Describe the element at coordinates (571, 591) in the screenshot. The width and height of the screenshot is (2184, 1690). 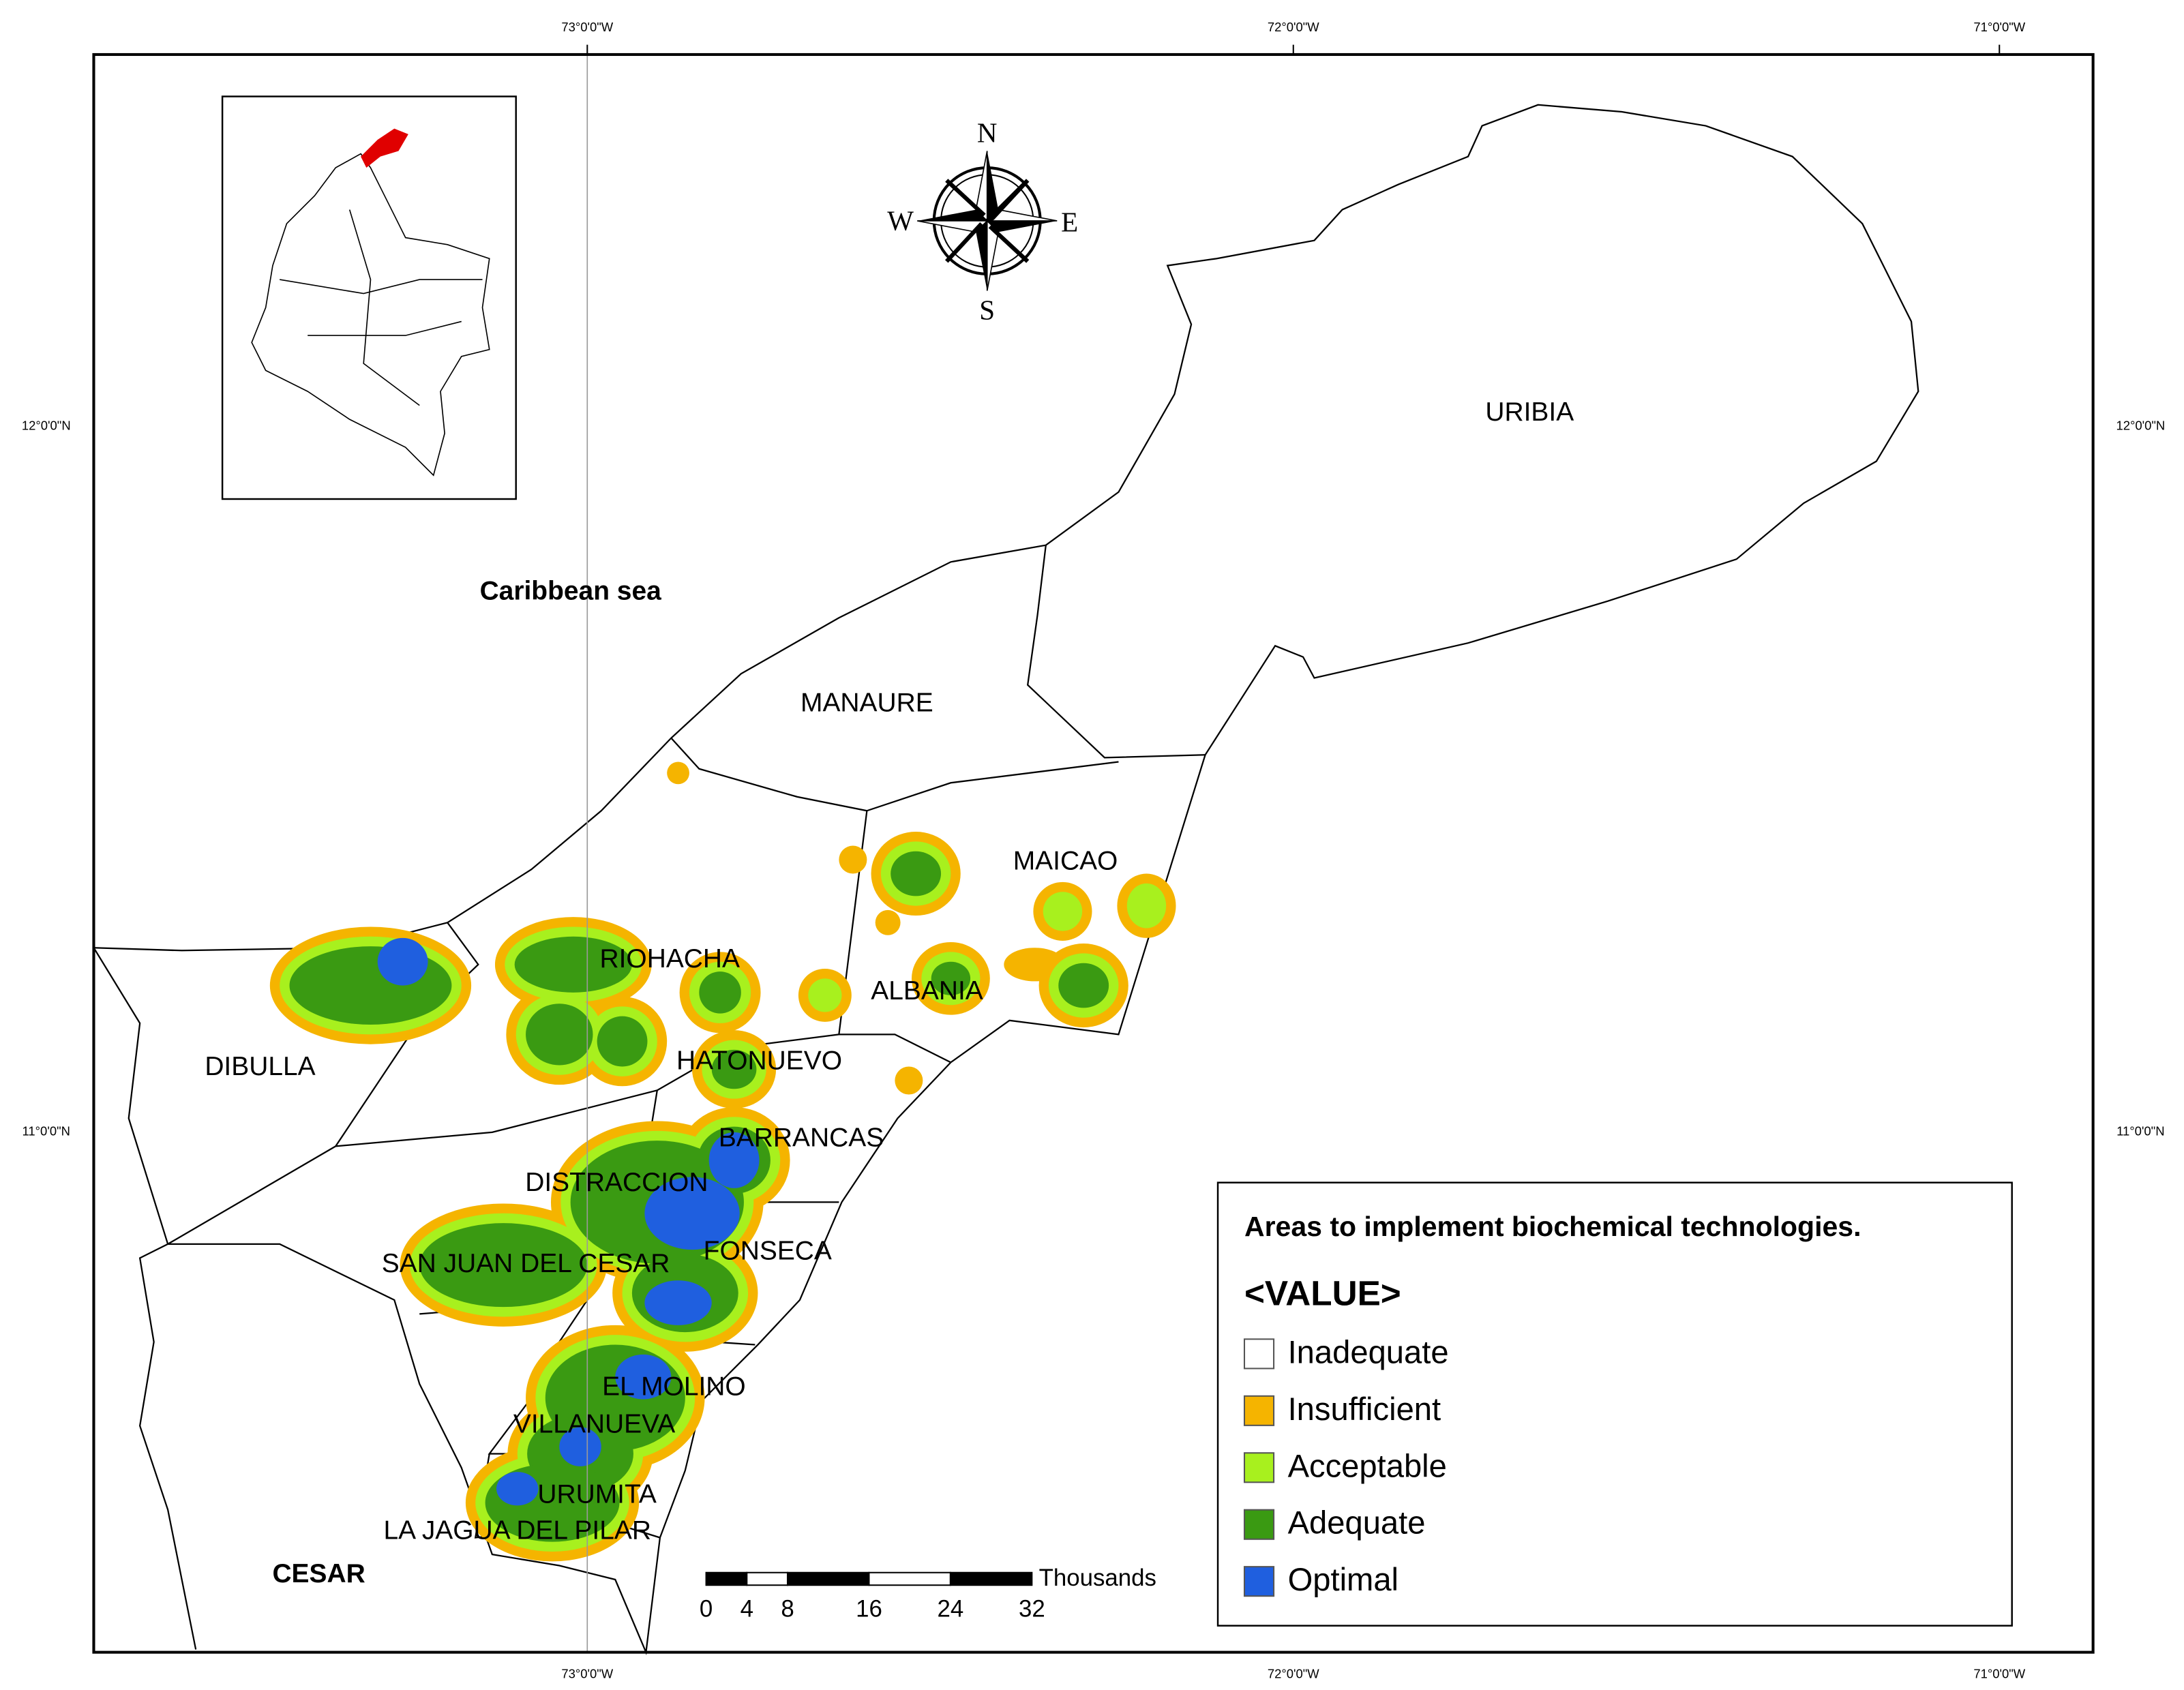
I see `place-label: Caribbean sea` at that location.